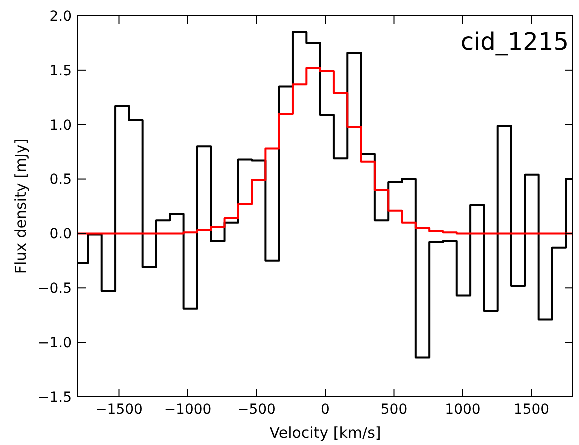 The width and height of the screenshot is (579, 445). Describe the element at coordinates (325, 410) in the screenshot. I see `x-tick-label: 0` at that location.